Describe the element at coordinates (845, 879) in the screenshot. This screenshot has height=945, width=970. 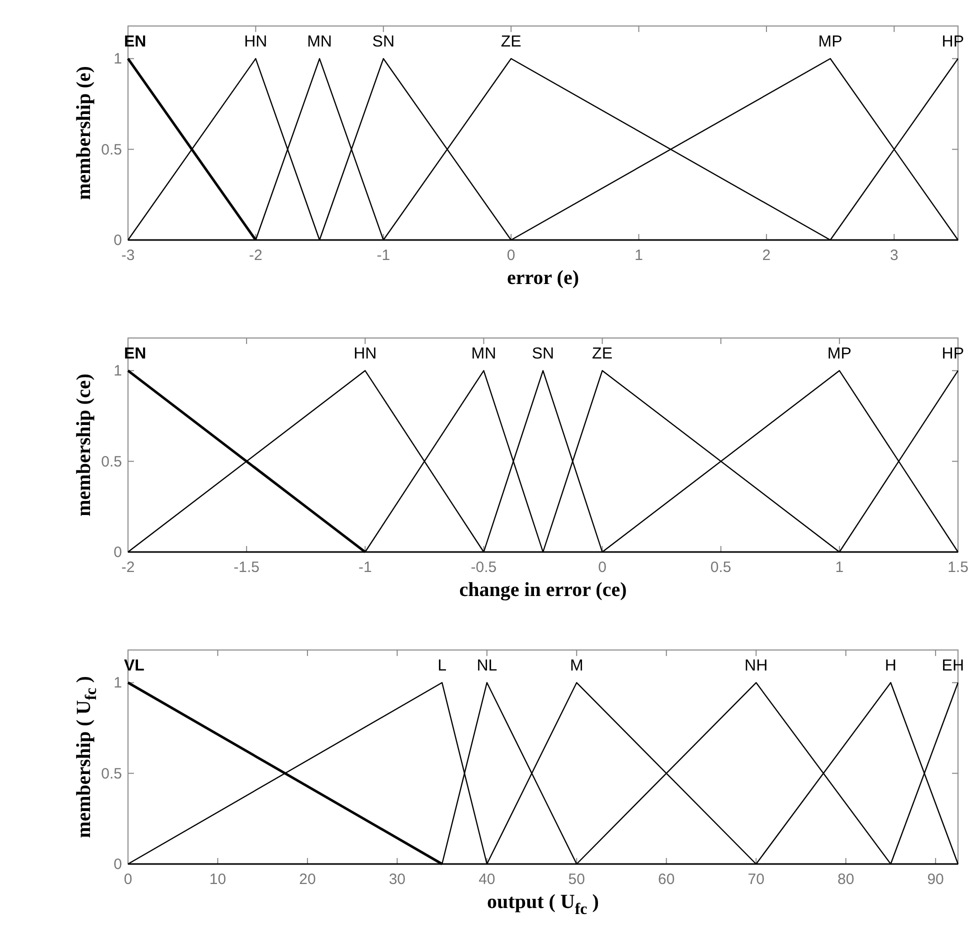
I see `x-tick-label: 80` at that location.